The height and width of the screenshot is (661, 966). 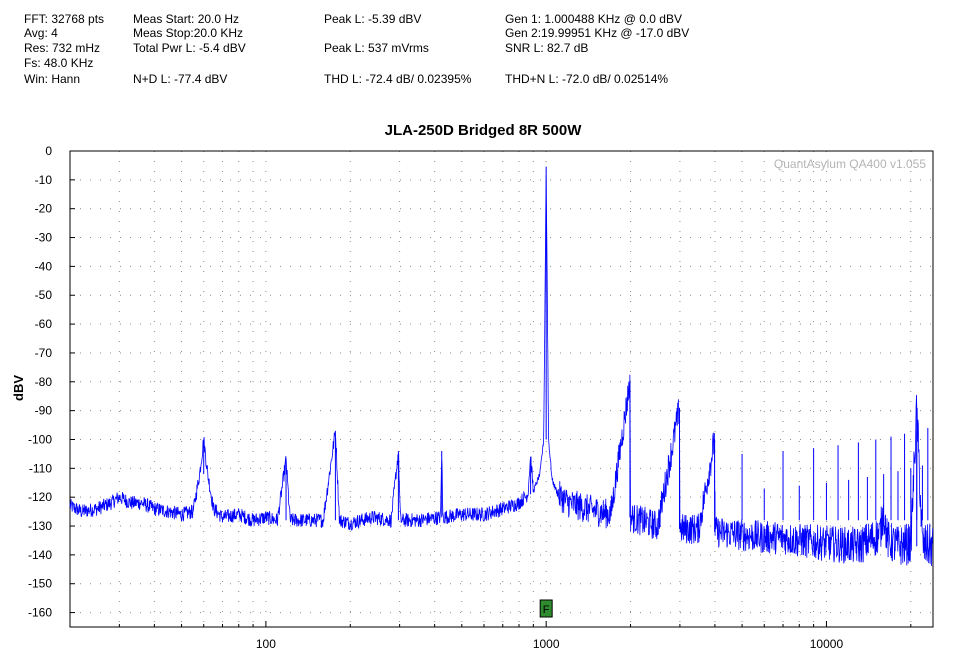 I want to click on noise-distortion-text: N+D L: -77.4 dBV, so click(x=180, y=79).